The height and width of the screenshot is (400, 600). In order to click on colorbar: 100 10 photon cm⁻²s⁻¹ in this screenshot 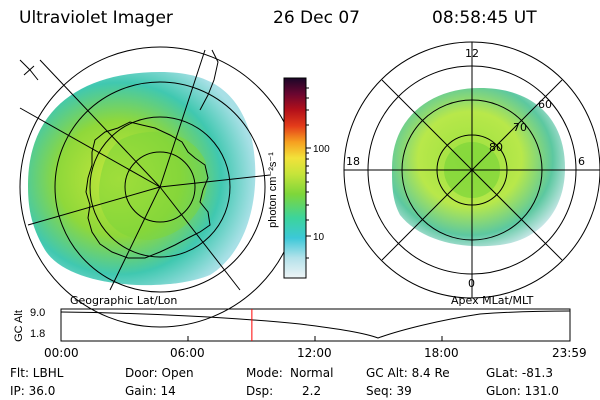, I will do `click(298, 178)`.